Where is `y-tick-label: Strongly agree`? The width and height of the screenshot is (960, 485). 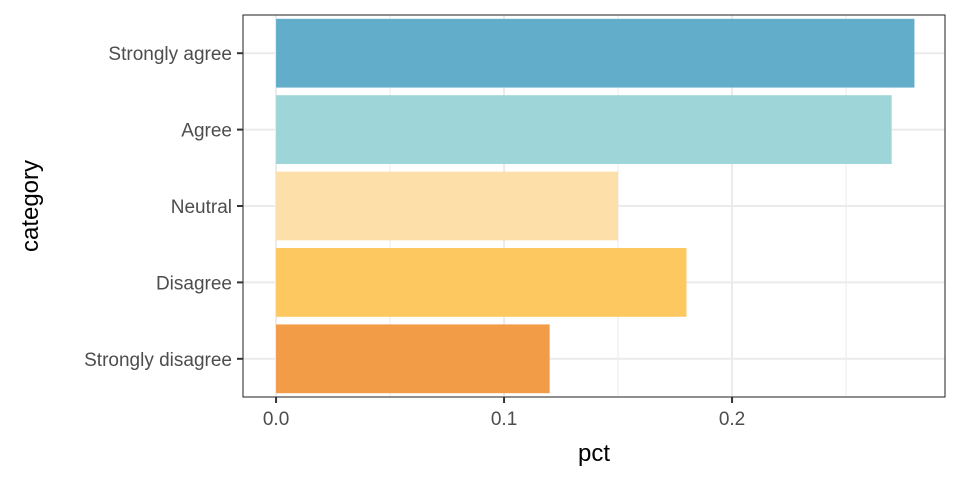
y-tick-label: Strongly agree is located at coordinates (170, 54).